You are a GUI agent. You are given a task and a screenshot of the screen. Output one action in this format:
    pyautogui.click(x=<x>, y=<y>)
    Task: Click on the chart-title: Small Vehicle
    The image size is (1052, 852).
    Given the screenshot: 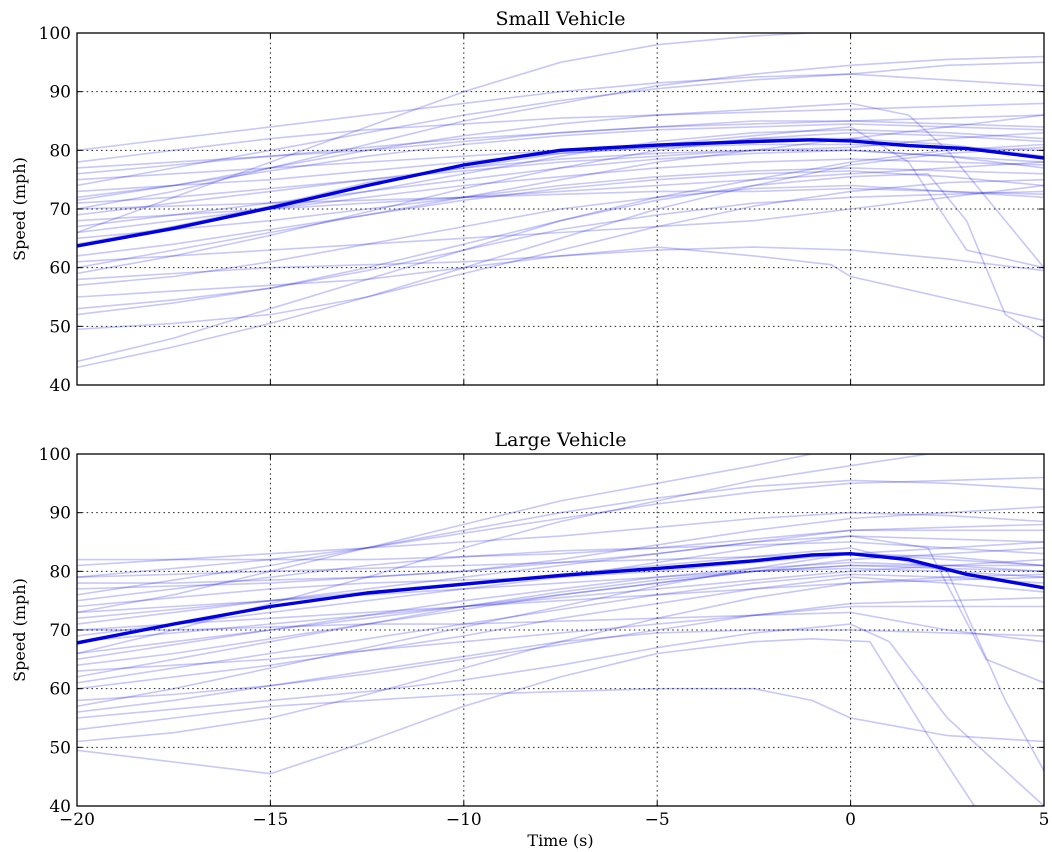 What is the action you would take?
    pyautogui.click(x=560, y=19)
    